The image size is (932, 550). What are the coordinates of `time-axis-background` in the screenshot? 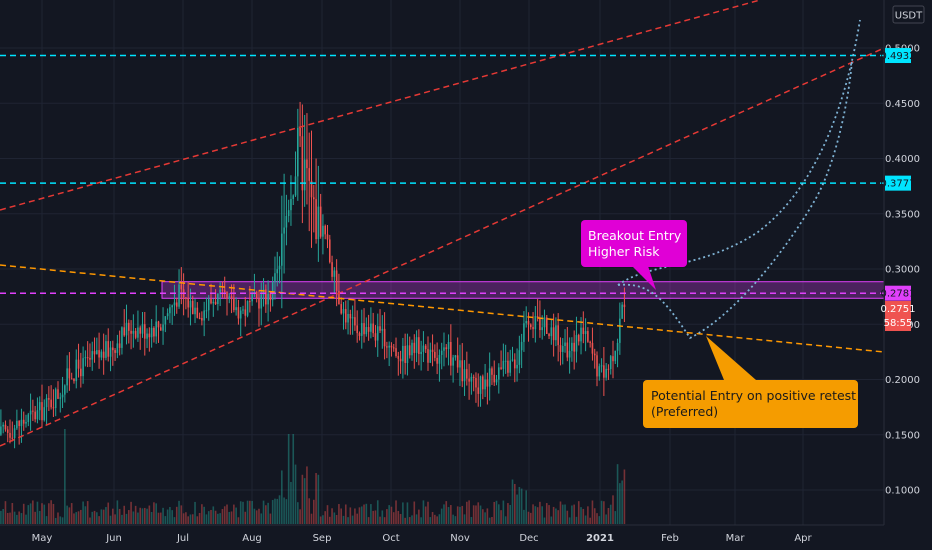 It's located at (466, 537).